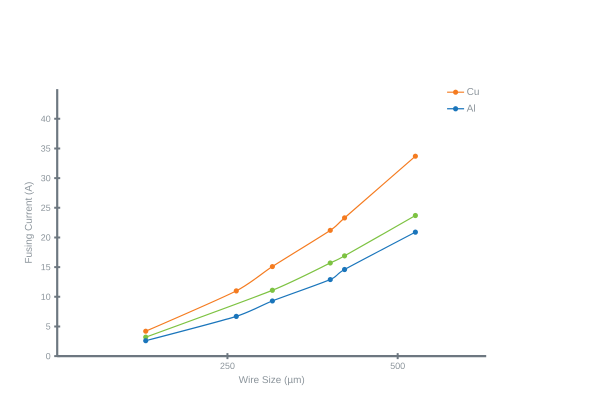 The image size is (589, 403). What do you see at coordinates (227, 365) in the screenshot?
I see `x-tick-label: 250` at bounding box center [227, 365].